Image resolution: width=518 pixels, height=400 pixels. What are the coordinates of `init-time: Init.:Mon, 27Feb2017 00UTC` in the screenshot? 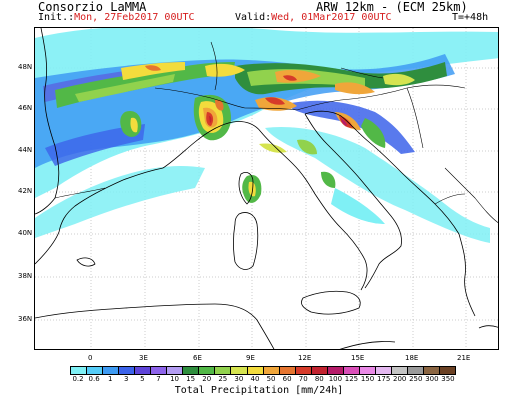 It's located at (116, 18).